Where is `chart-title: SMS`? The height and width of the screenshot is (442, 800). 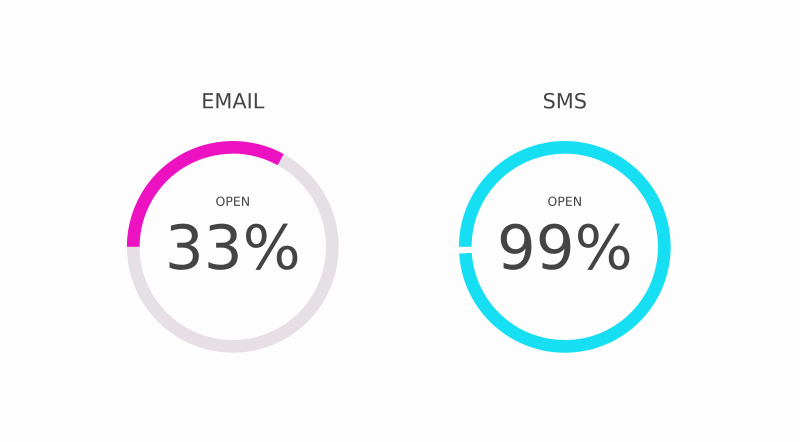
chart-title: SMS is located at coordinates (565, 100).